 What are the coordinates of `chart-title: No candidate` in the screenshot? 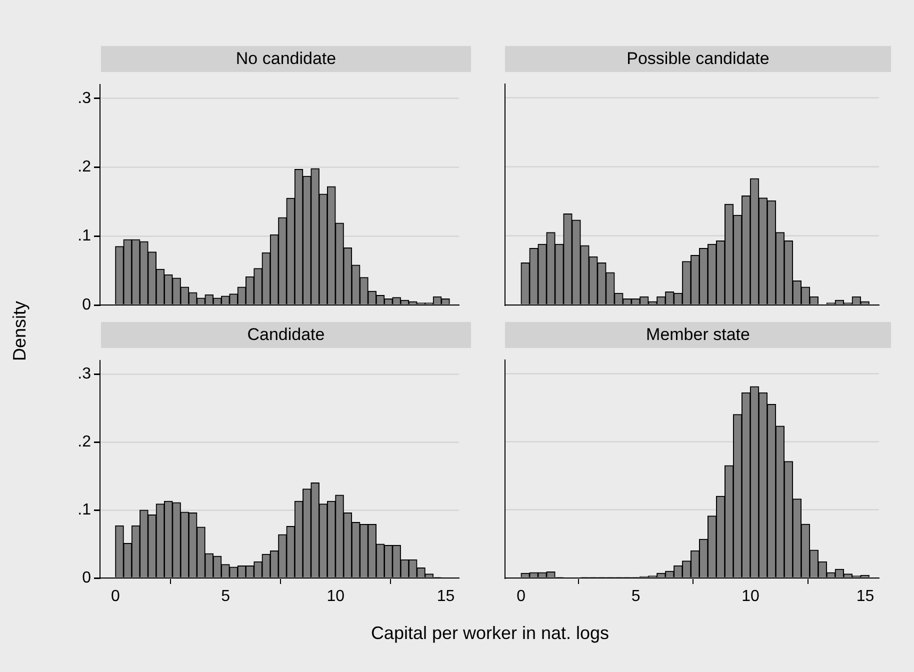 It's located at (286, 59).